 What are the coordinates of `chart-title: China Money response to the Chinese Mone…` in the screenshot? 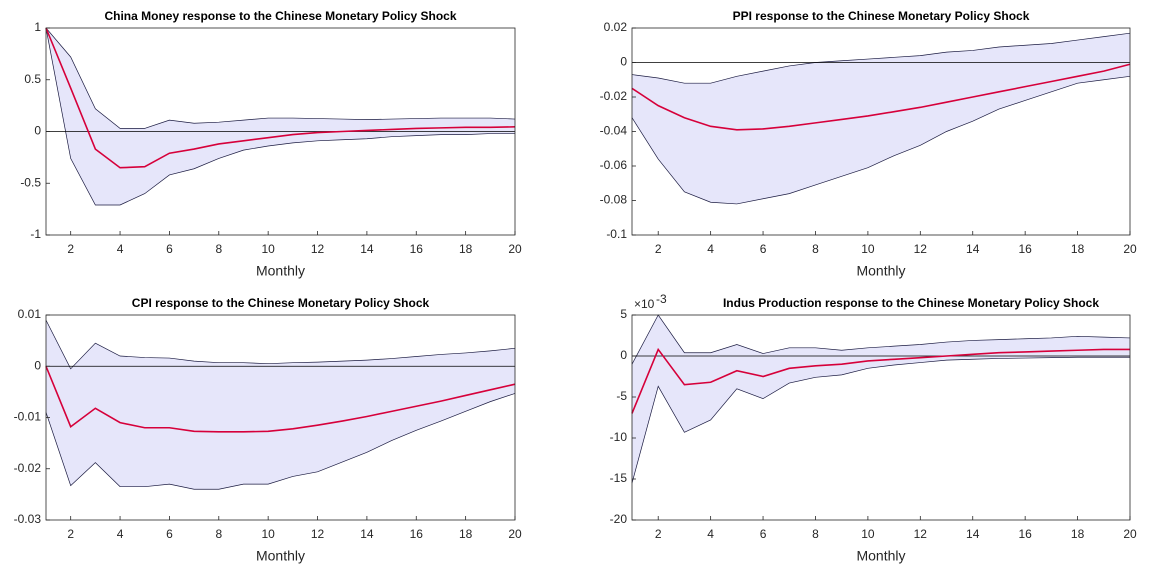 It's located at (280, 16).